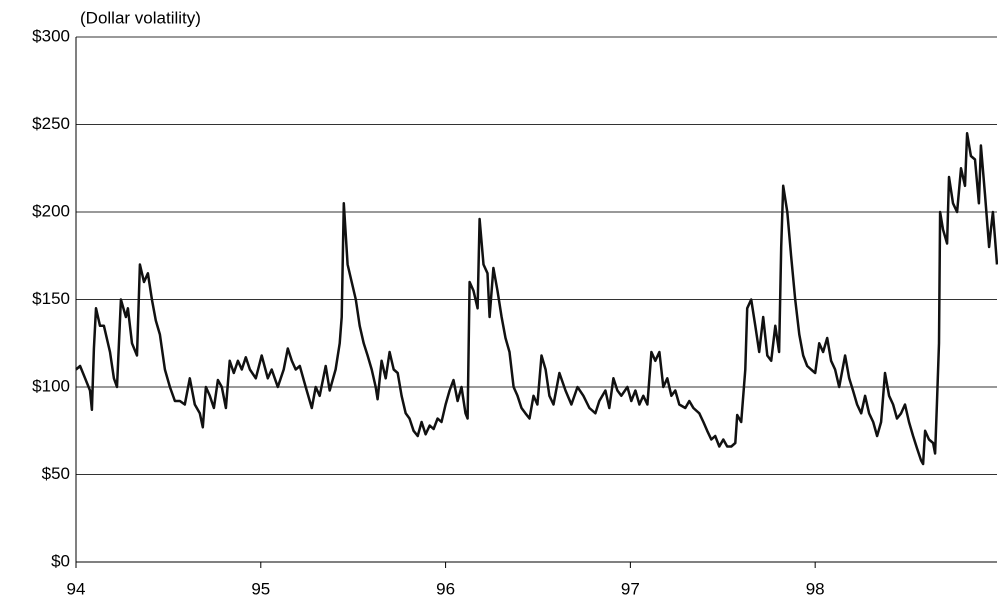 The width and height of the screenshot is (998, 605). I want to click on chart-title: (Dollar volatility), so click(140, 17).